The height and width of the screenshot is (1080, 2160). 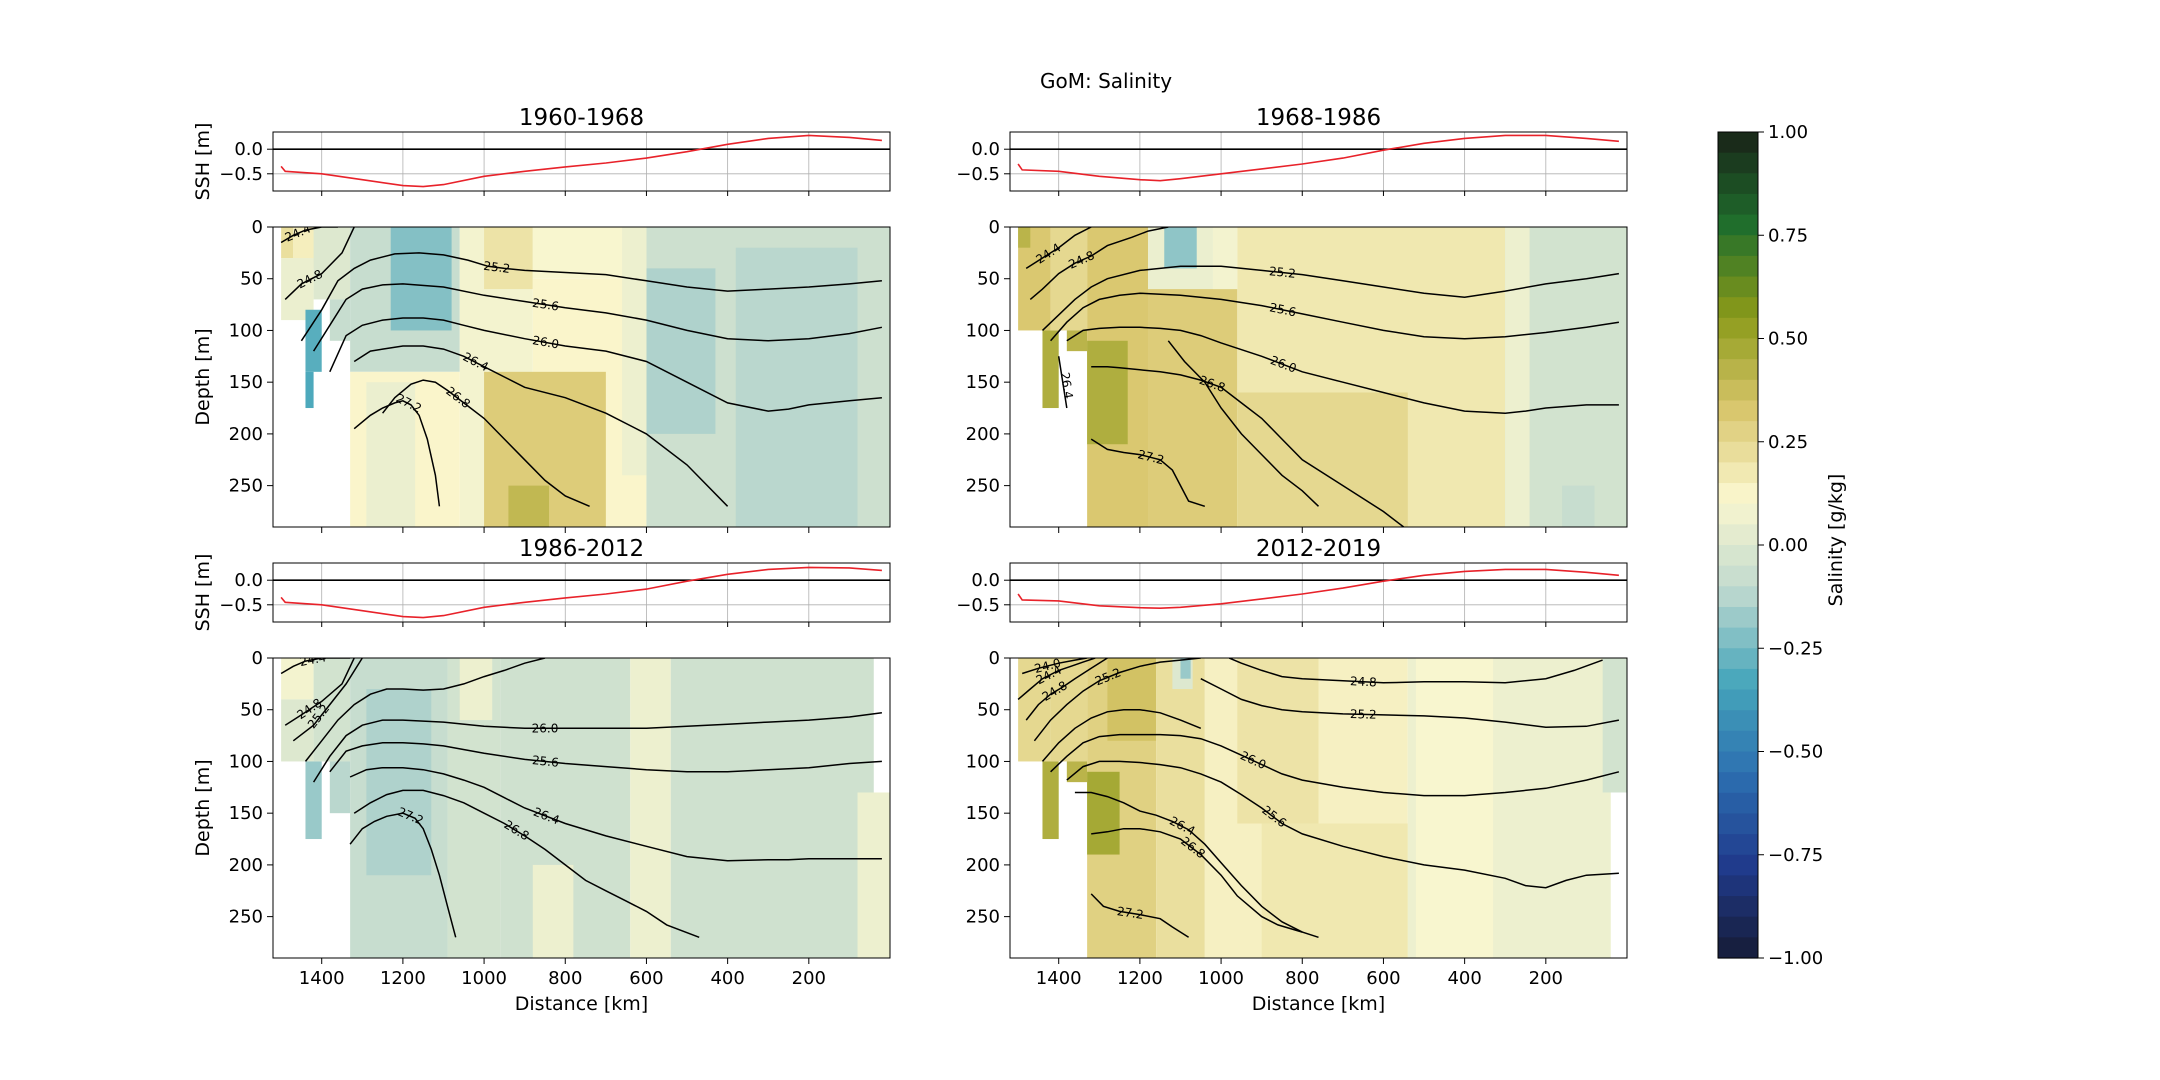 What do you see at coordinates (1788, 235) in the screenshot?
I see `colorbar-tick-label: 0.75` at bounding box center [1788, 235].